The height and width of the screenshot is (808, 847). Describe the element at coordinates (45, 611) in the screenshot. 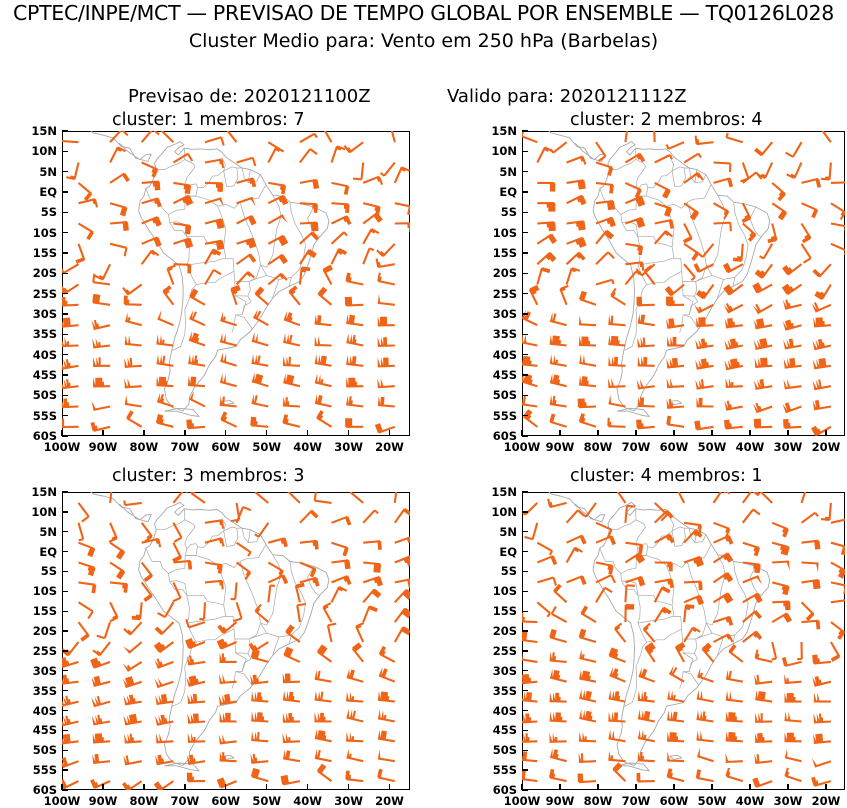

I see `y-axis-tick-label: 15S` at that location.